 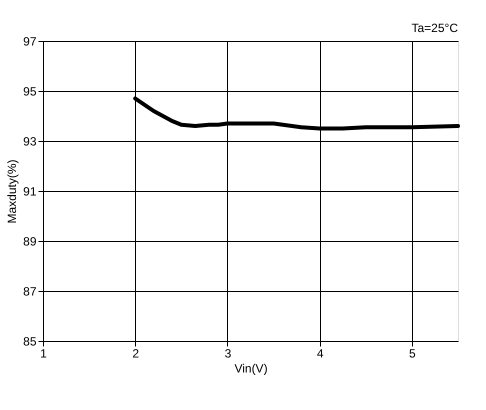 What do you see at coordinates (12, 191) in the screenshot?
I see `y-axis-title: Maxduty(%)` at bounding box center [12, 191].